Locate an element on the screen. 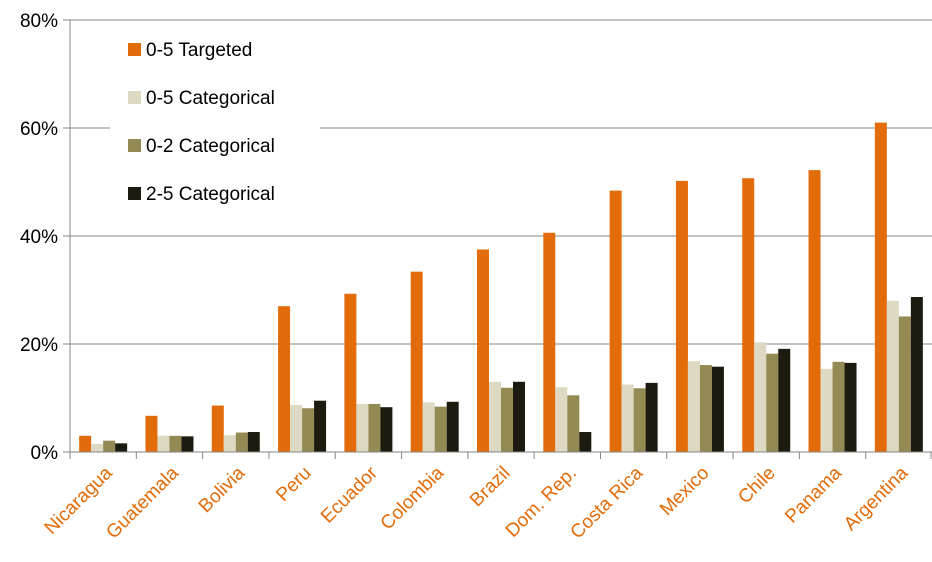 The width and height of the screenshot is (932, 562). x-tick-label: Costa Rica is located at coordinates (607, 502).